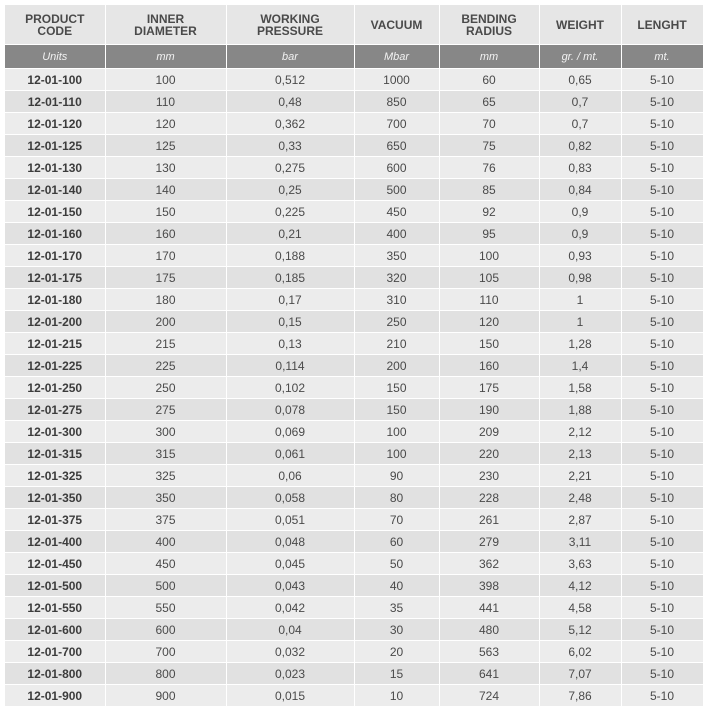  I want to click on header-length: LENGHT, so click(662, 25).